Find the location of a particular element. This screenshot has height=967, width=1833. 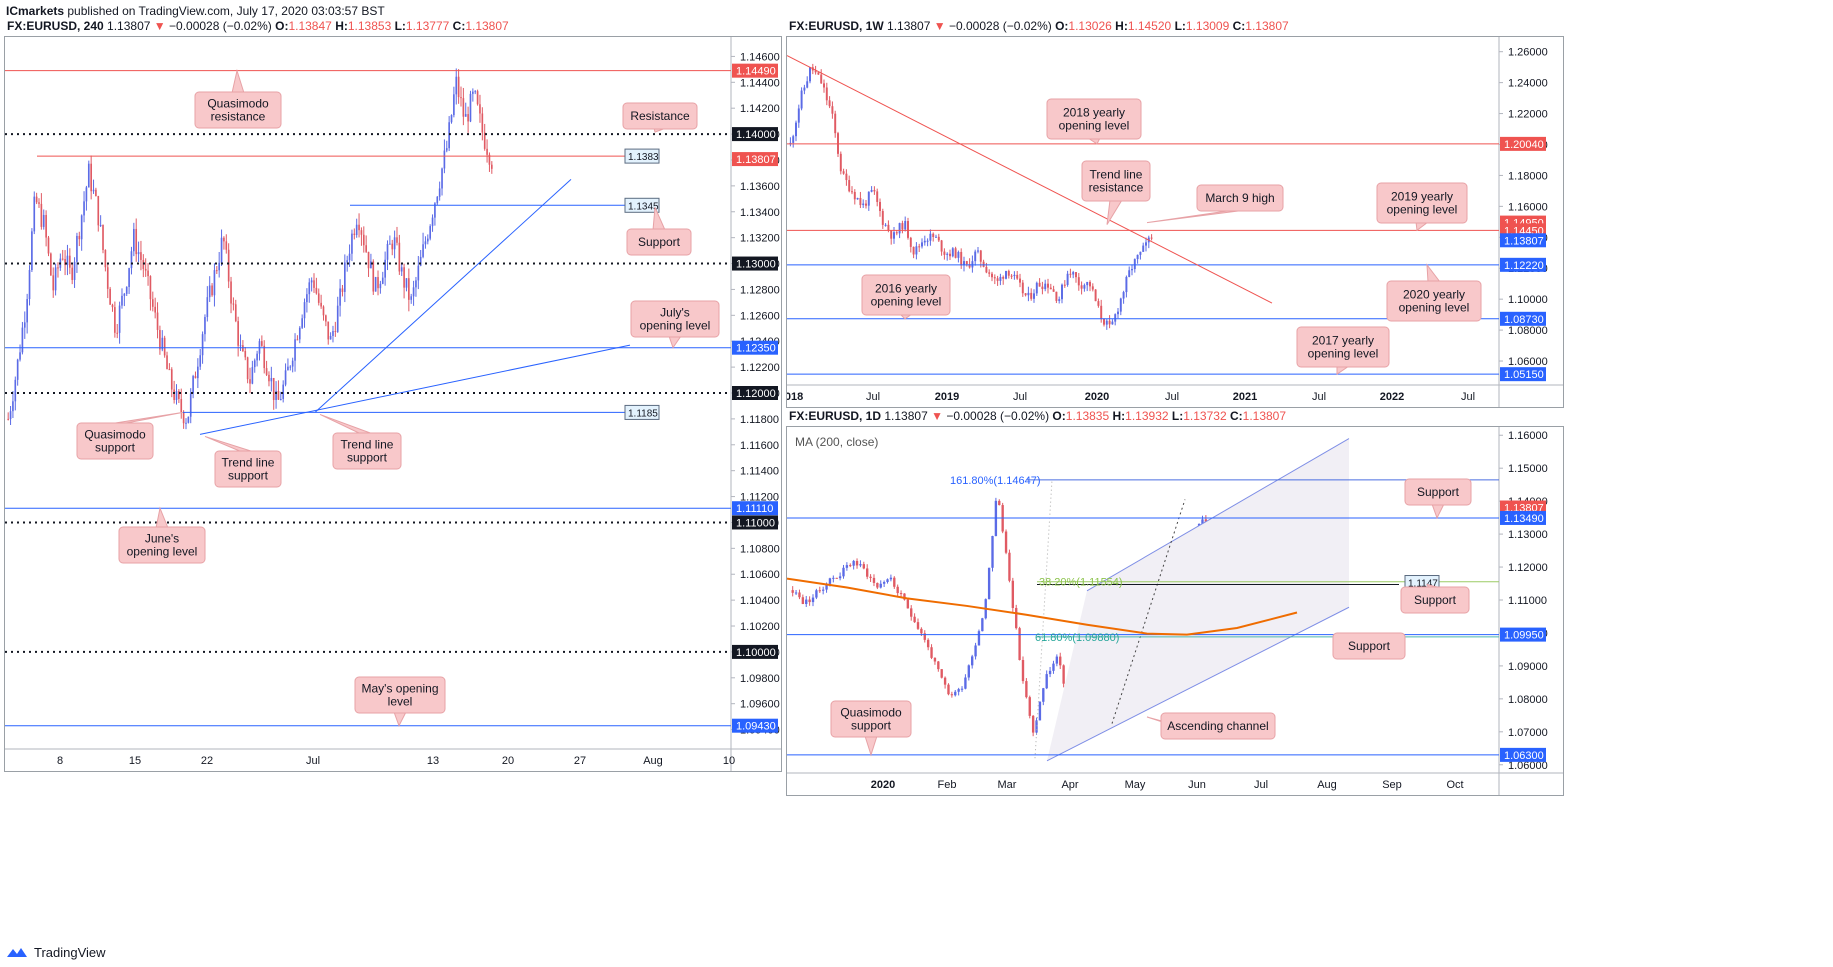

low-value: 1.13777 is located at coordinates (427, 26).